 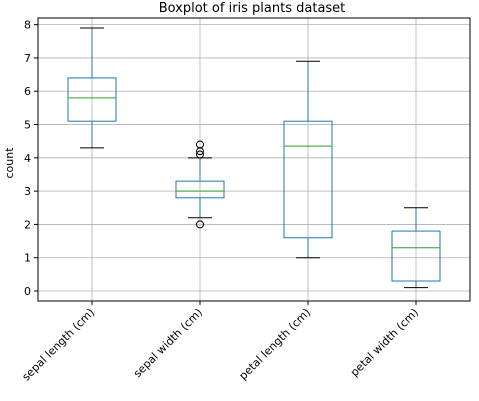 What do you see at coordinates (27, 158) in the screenshot?
I see `y-tick-label: 4` at bounding box center [27, 158].